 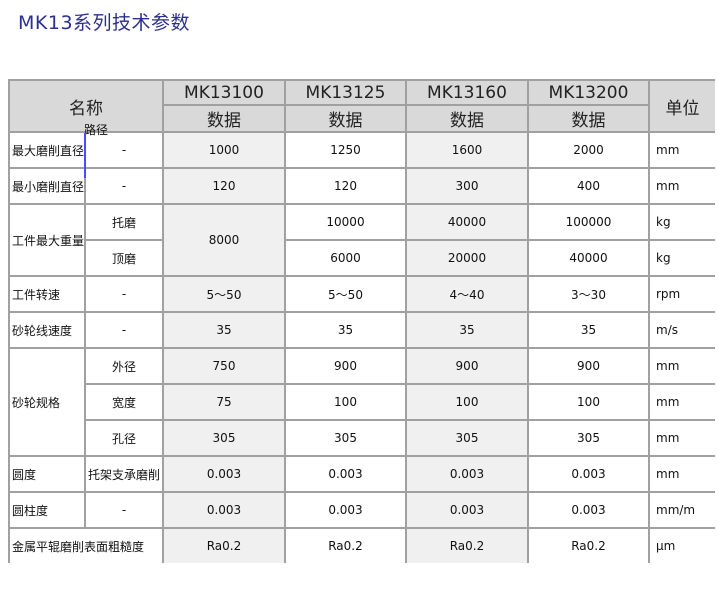 I want to click on table-row: 最小磨削直径 -120 120 300 400 mm, so click(x=361, y=186).